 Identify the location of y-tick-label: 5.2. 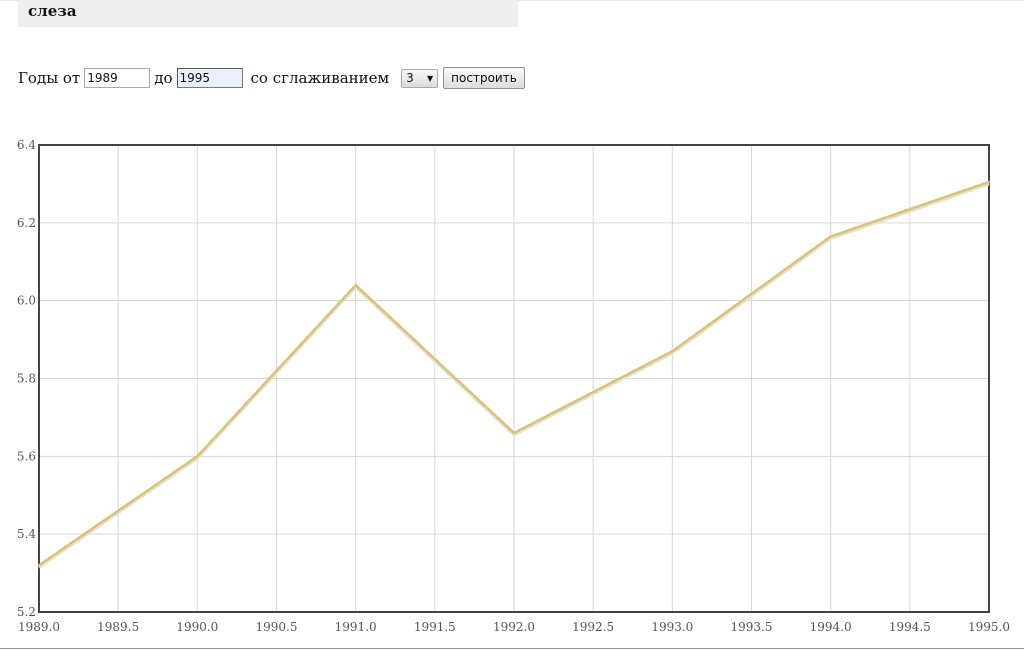
(26, 612).